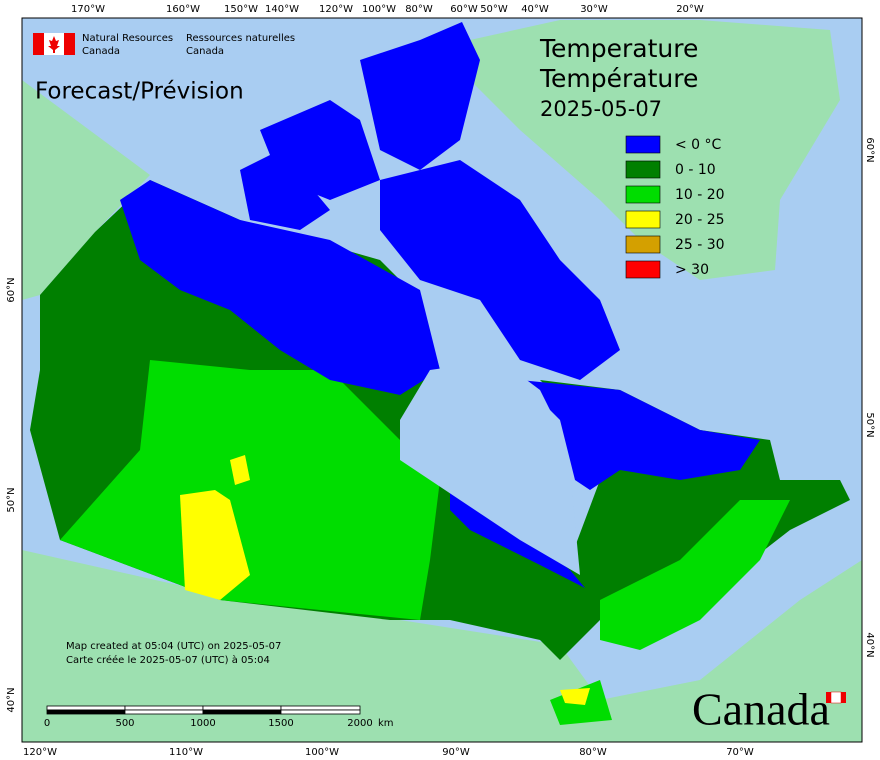 This screenshot has width=880, height=760. What do you see at coordinates (240, 38) in the screenshot?
I see `agency-name: Ressources naturelles` at bounding box center [240, 38].